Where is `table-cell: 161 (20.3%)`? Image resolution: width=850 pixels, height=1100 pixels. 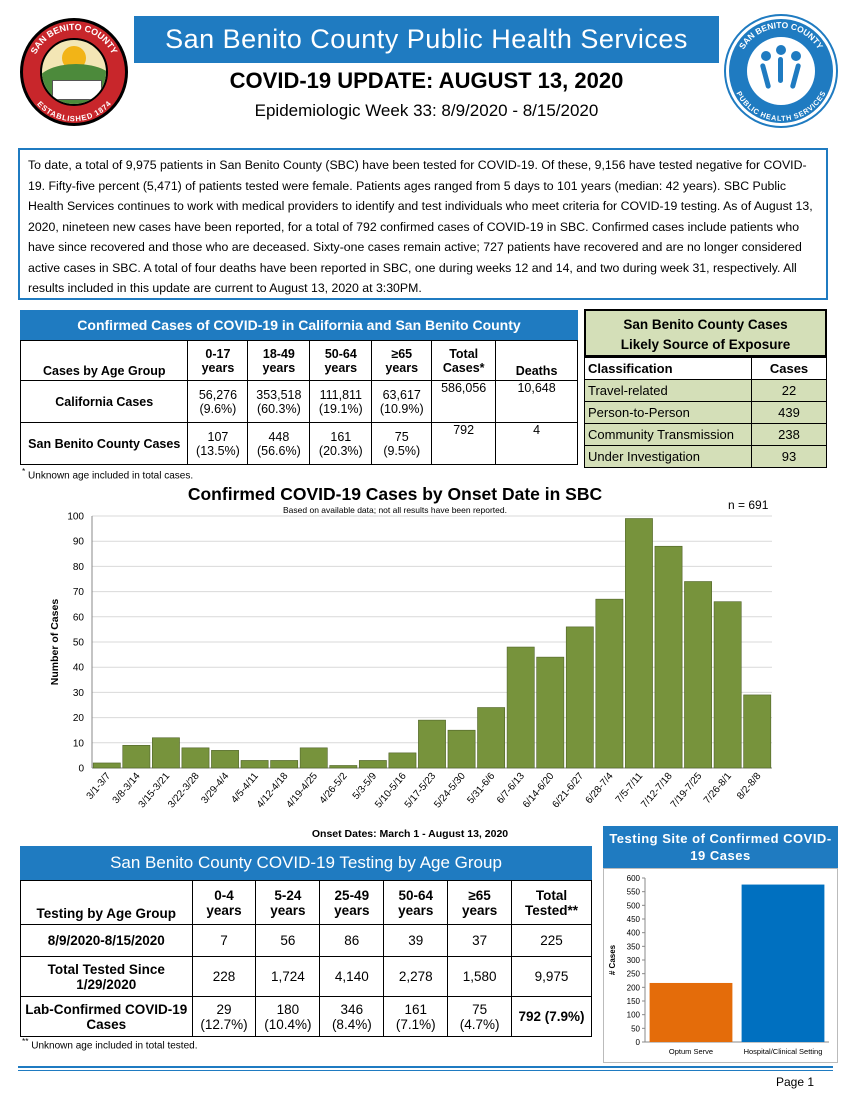 table-cell: 161 (20.3%) is located at coordinates (341, 443).